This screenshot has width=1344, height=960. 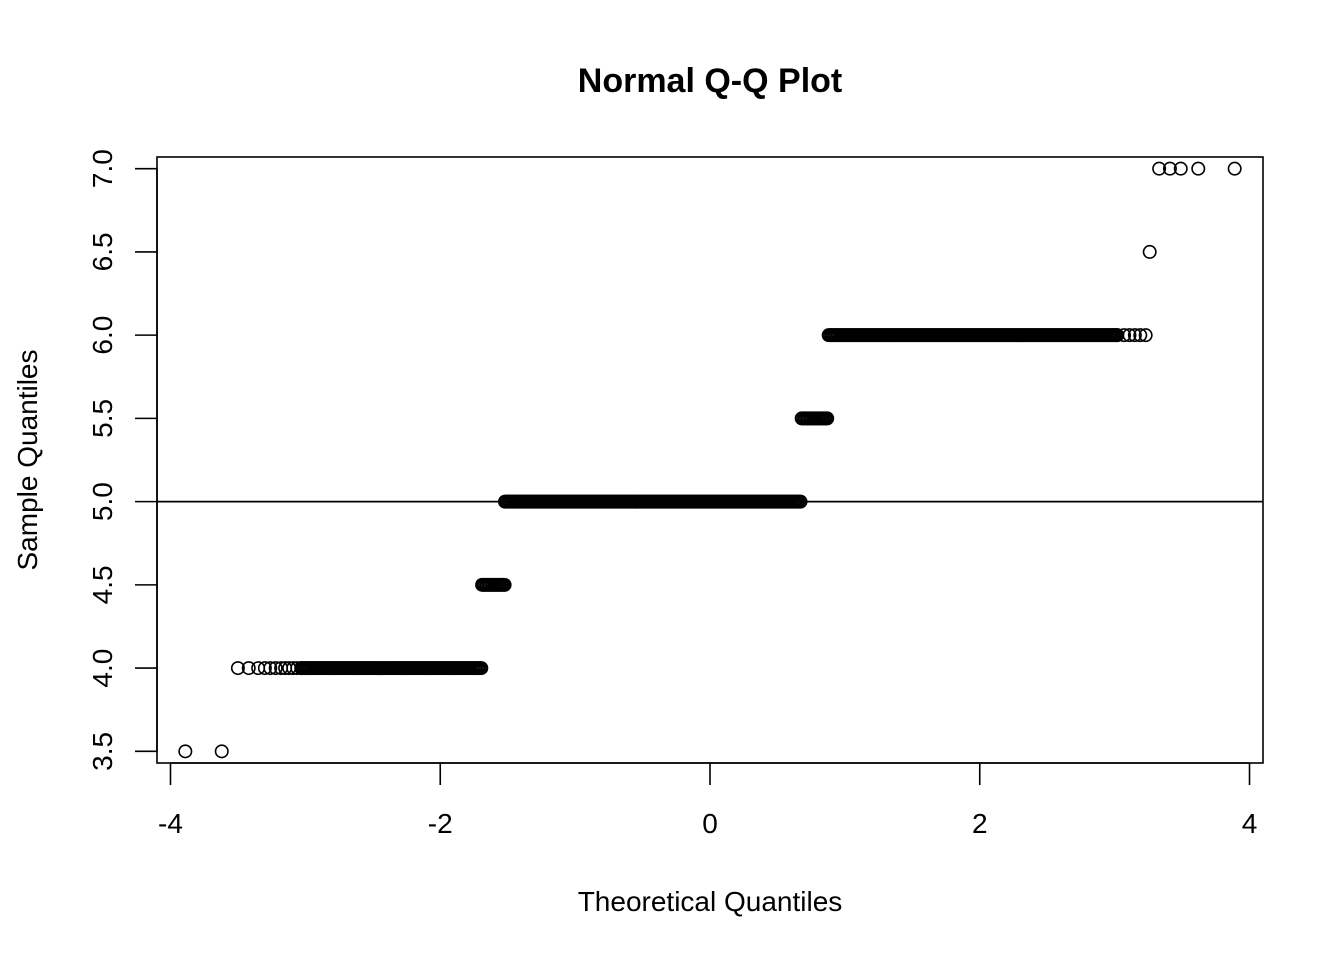 I want to click on x-tick-label: -4, so click(x=170, y=823).